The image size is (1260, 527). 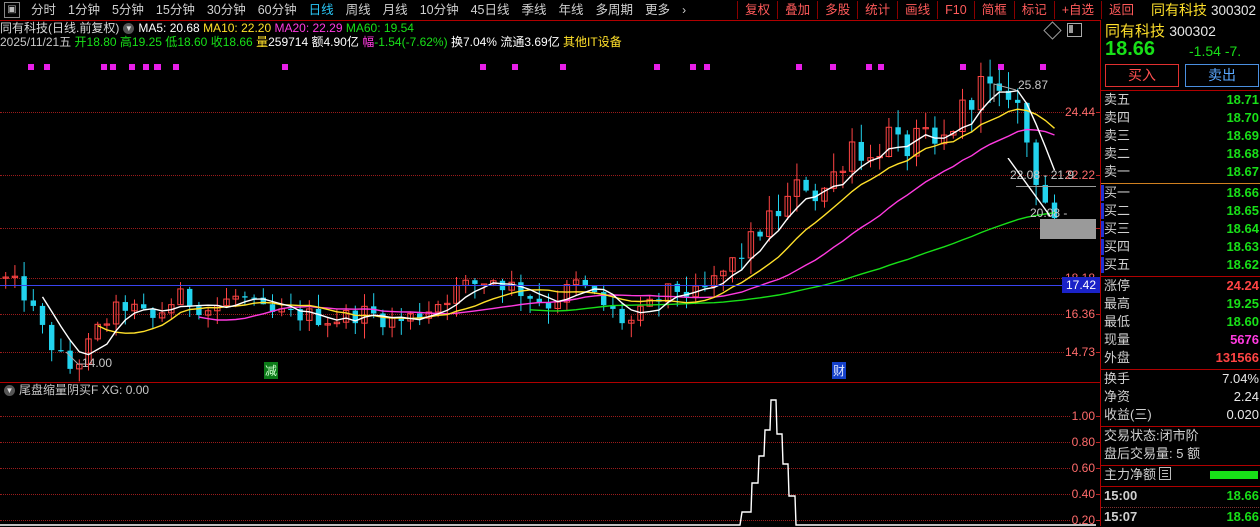 I want to click on tab-5min: 5分钟, so click(x=127, y=10).